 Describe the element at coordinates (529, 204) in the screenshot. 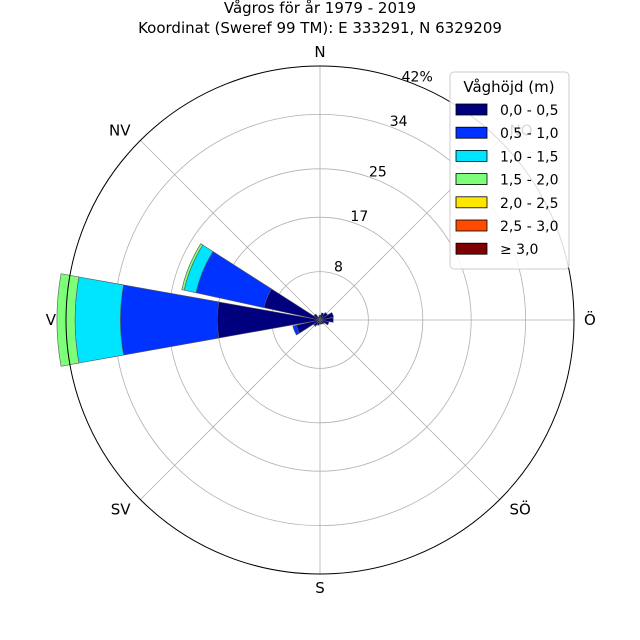

I see `legend-label: 2,0 - 2,5` at that location.